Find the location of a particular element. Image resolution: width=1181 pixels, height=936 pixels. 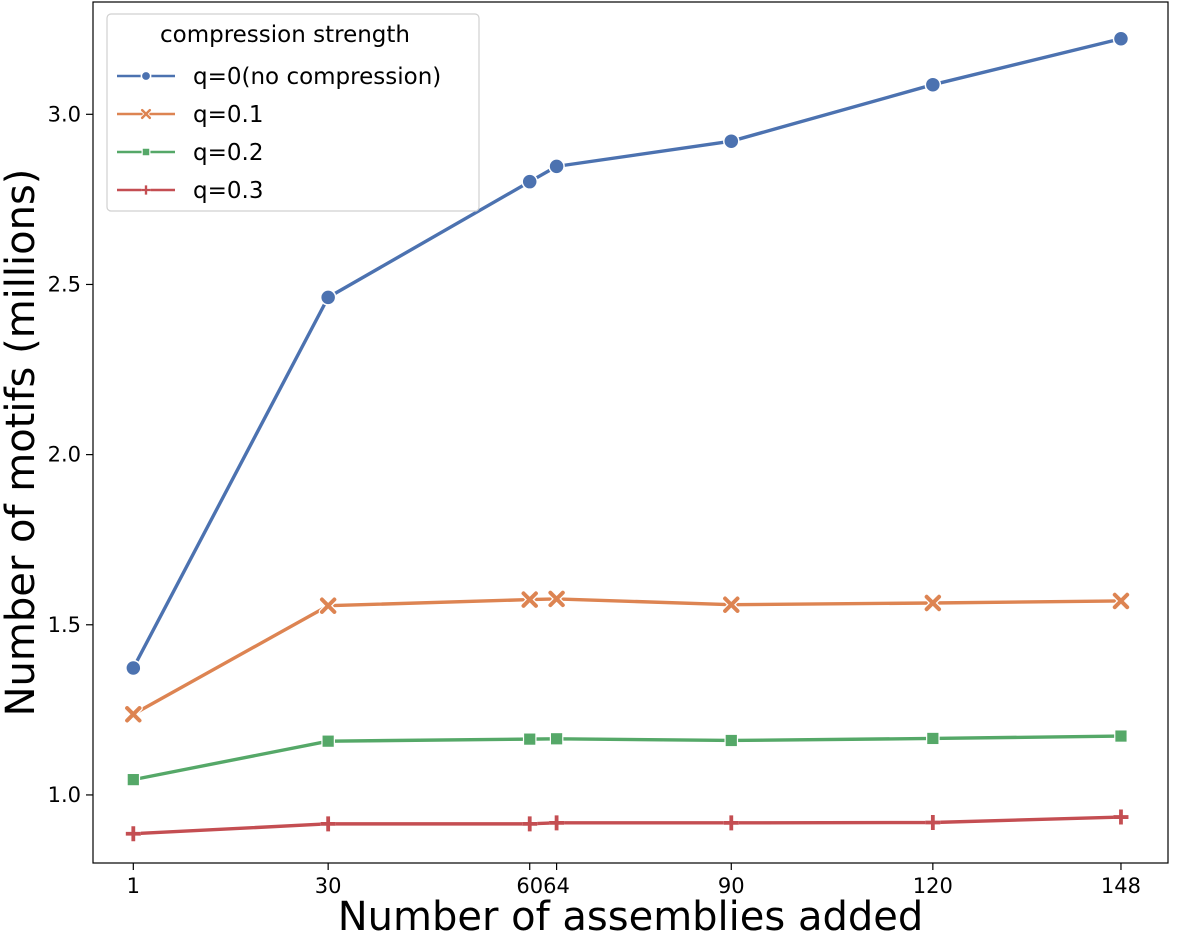

y-tick-label-2: 2.0 is located at coordinates (64, 455).